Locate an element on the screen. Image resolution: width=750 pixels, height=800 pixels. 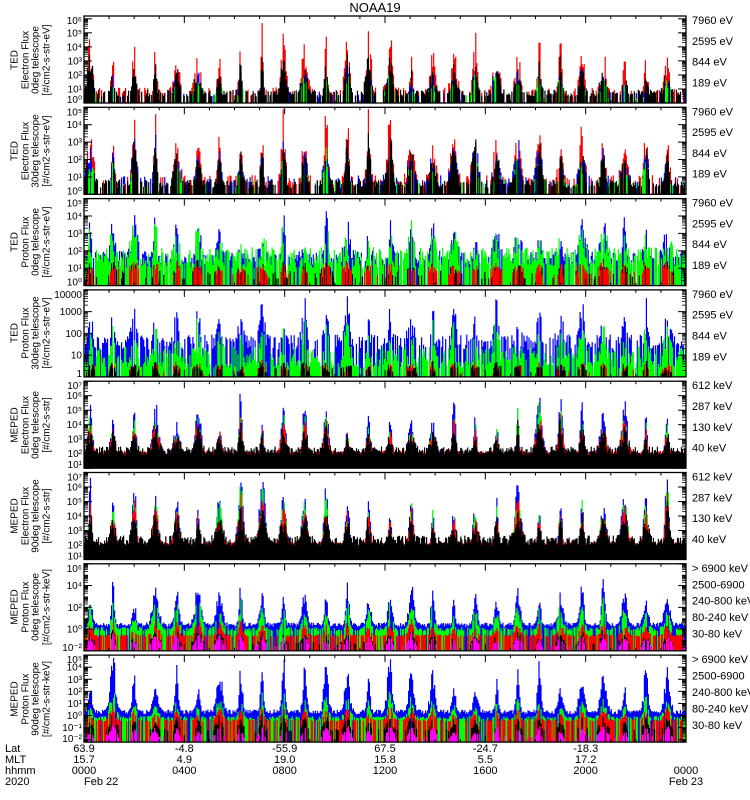
x-label-lat: 67.5 is located at coordinates (384, 749).